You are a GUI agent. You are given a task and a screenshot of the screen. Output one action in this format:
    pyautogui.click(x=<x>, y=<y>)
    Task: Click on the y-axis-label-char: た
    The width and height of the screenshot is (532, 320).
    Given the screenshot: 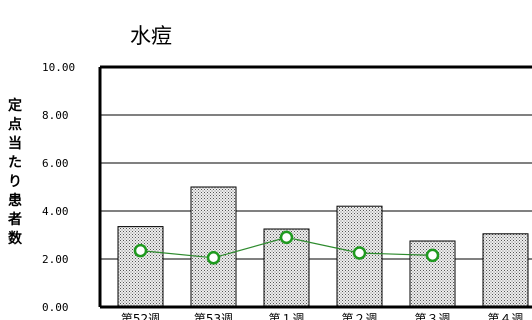 What is the action you would take?
    pyautogui.click(x=15, y=163)
    